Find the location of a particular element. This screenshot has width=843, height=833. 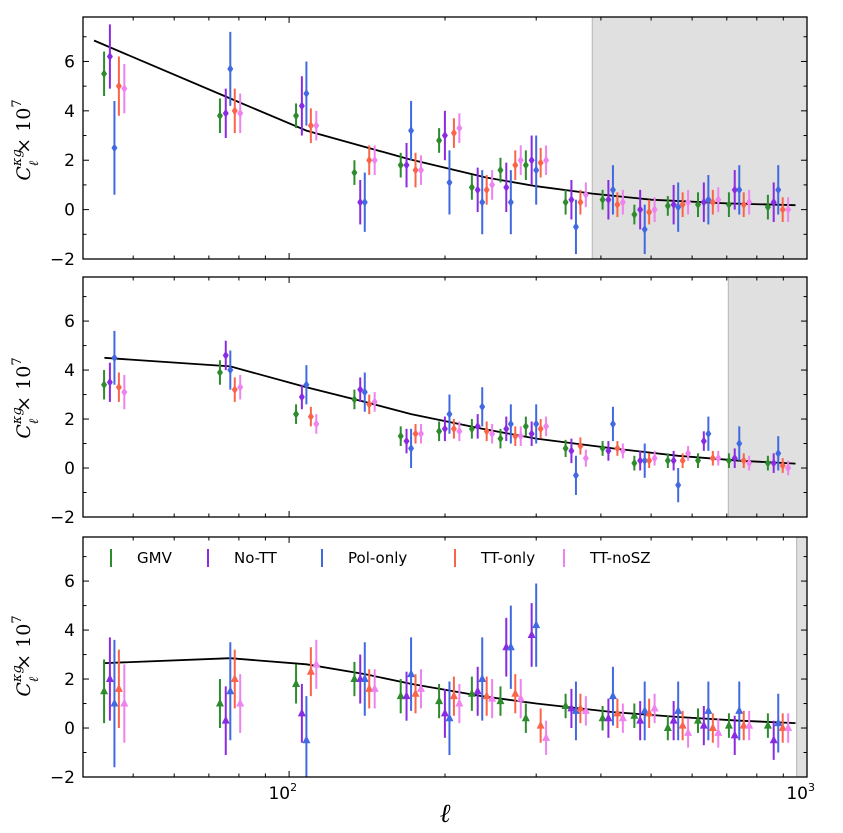

x-axis-label: ℓ is located at coordinates (445, 814).